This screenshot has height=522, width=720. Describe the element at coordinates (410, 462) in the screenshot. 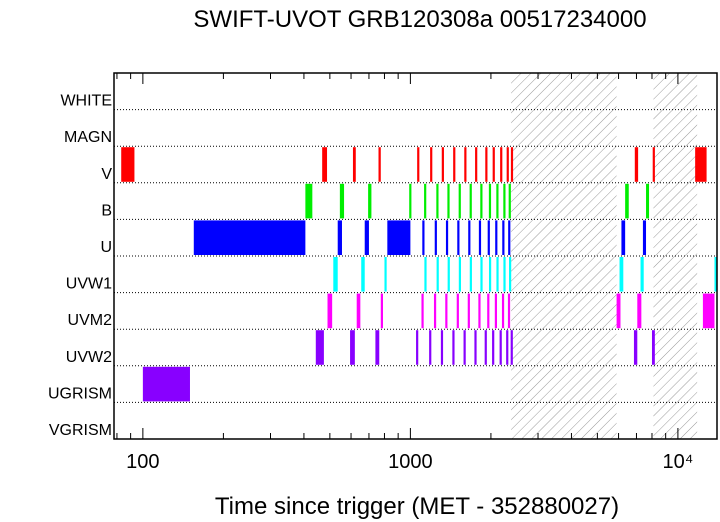

I see `x-tick-label-1000: 1000` at that location.